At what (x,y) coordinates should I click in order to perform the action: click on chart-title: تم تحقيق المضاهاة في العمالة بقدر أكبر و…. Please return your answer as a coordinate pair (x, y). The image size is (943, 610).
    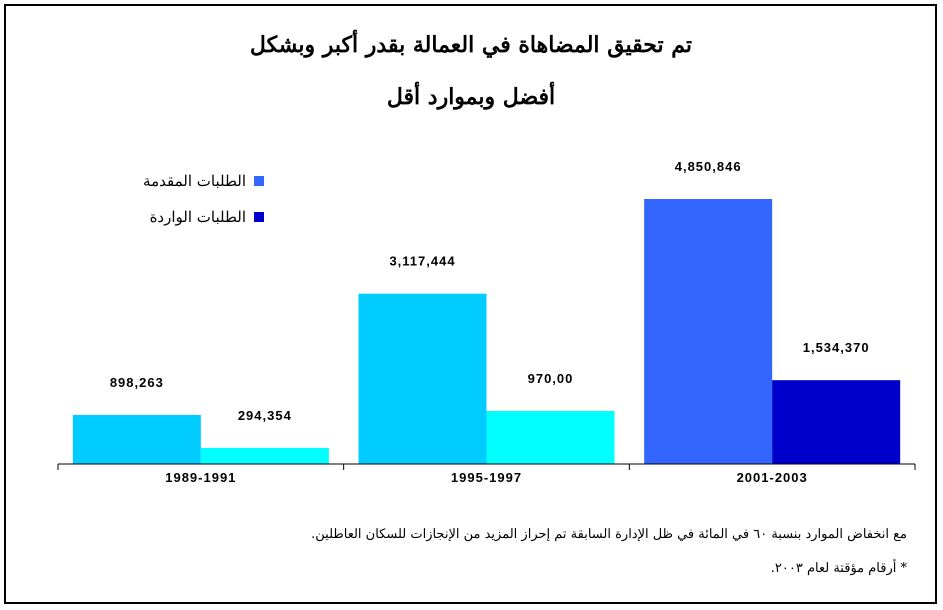
    Looking at the image, I should click on (471, 43).